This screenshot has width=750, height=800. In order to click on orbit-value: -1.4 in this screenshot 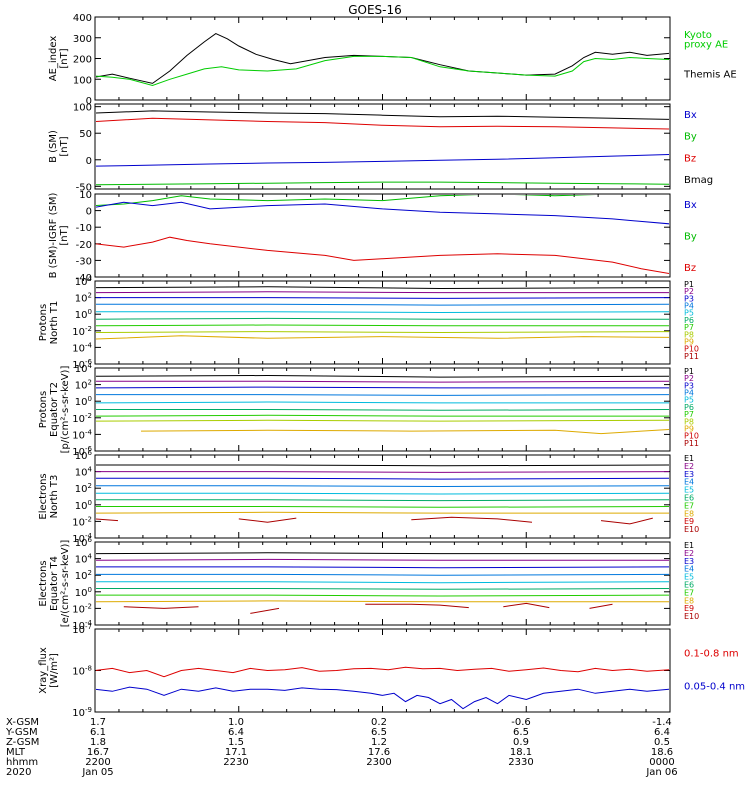, I will do `click(662, 722)`.